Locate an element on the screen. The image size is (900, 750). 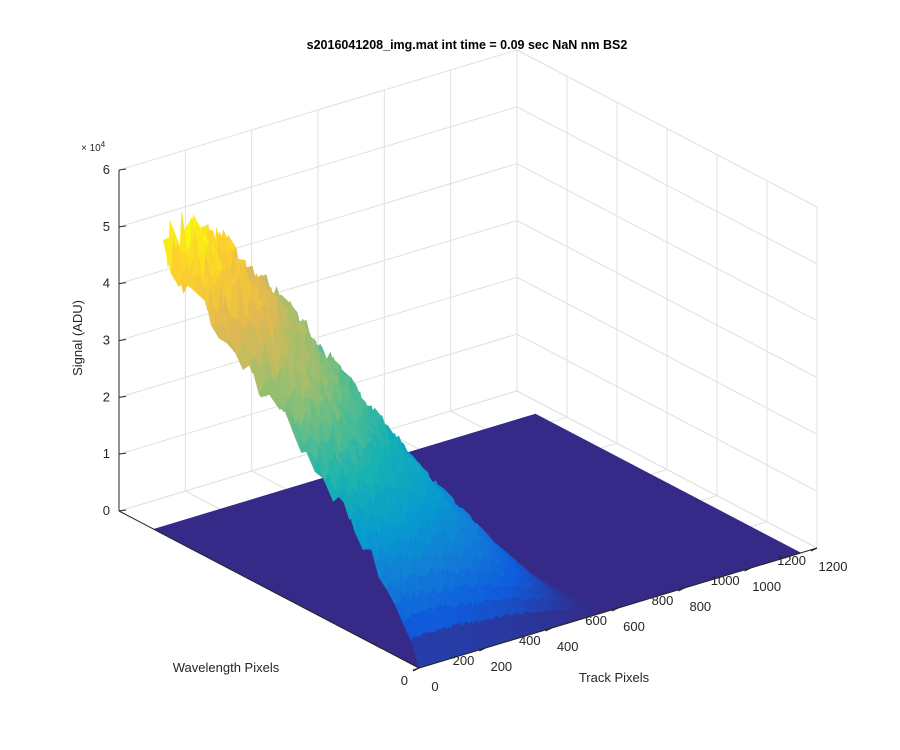
x-tick-label: 200 is located at coordinates (501, 666).